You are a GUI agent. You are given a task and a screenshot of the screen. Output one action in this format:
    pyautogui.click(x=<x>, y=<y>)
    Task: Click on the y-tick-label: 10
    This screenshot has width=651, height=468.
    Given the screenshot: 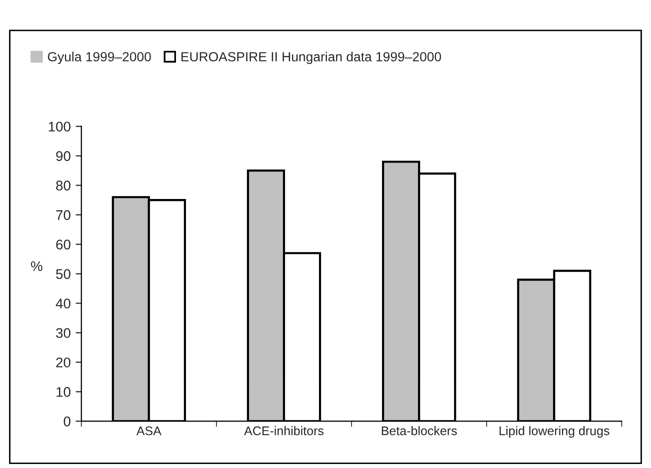 What is the action you would take?
    pyautogui.click(x=63, y=392)
    